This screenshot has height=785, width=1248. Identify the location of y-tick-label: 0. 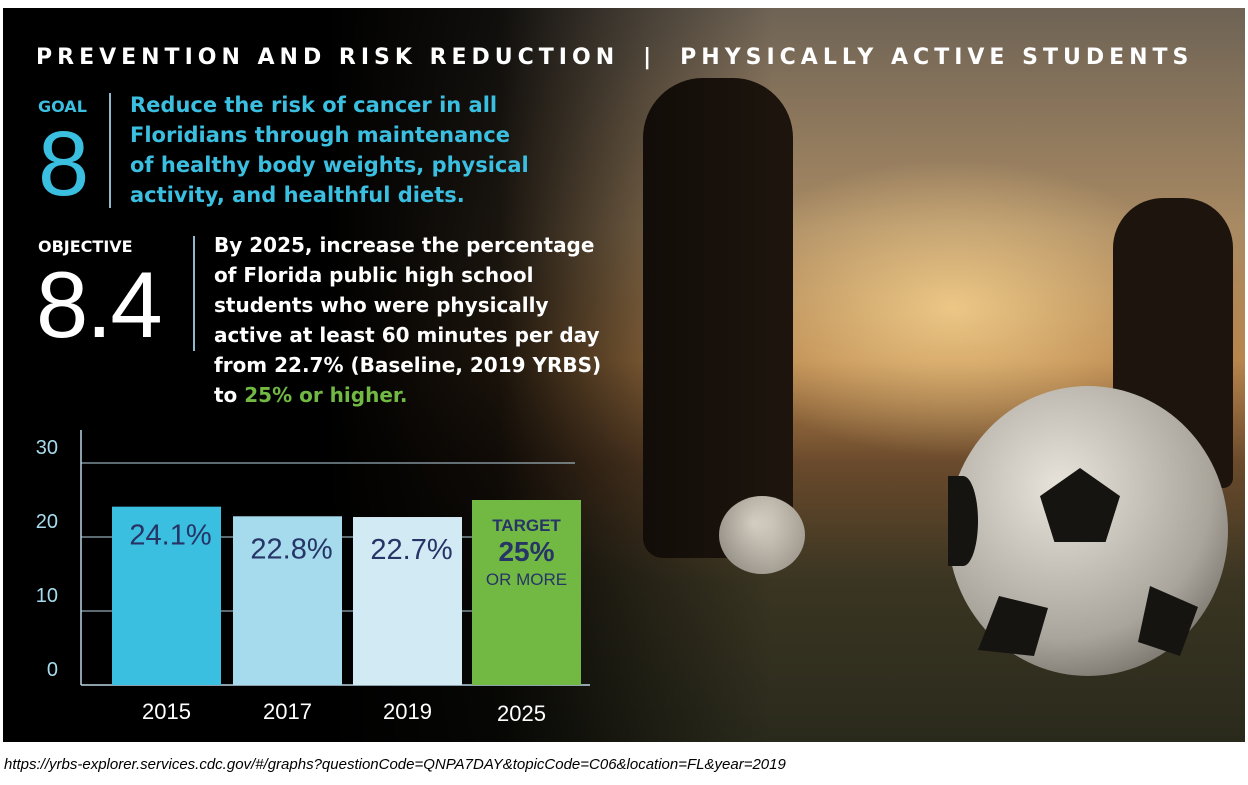
(52, 670).